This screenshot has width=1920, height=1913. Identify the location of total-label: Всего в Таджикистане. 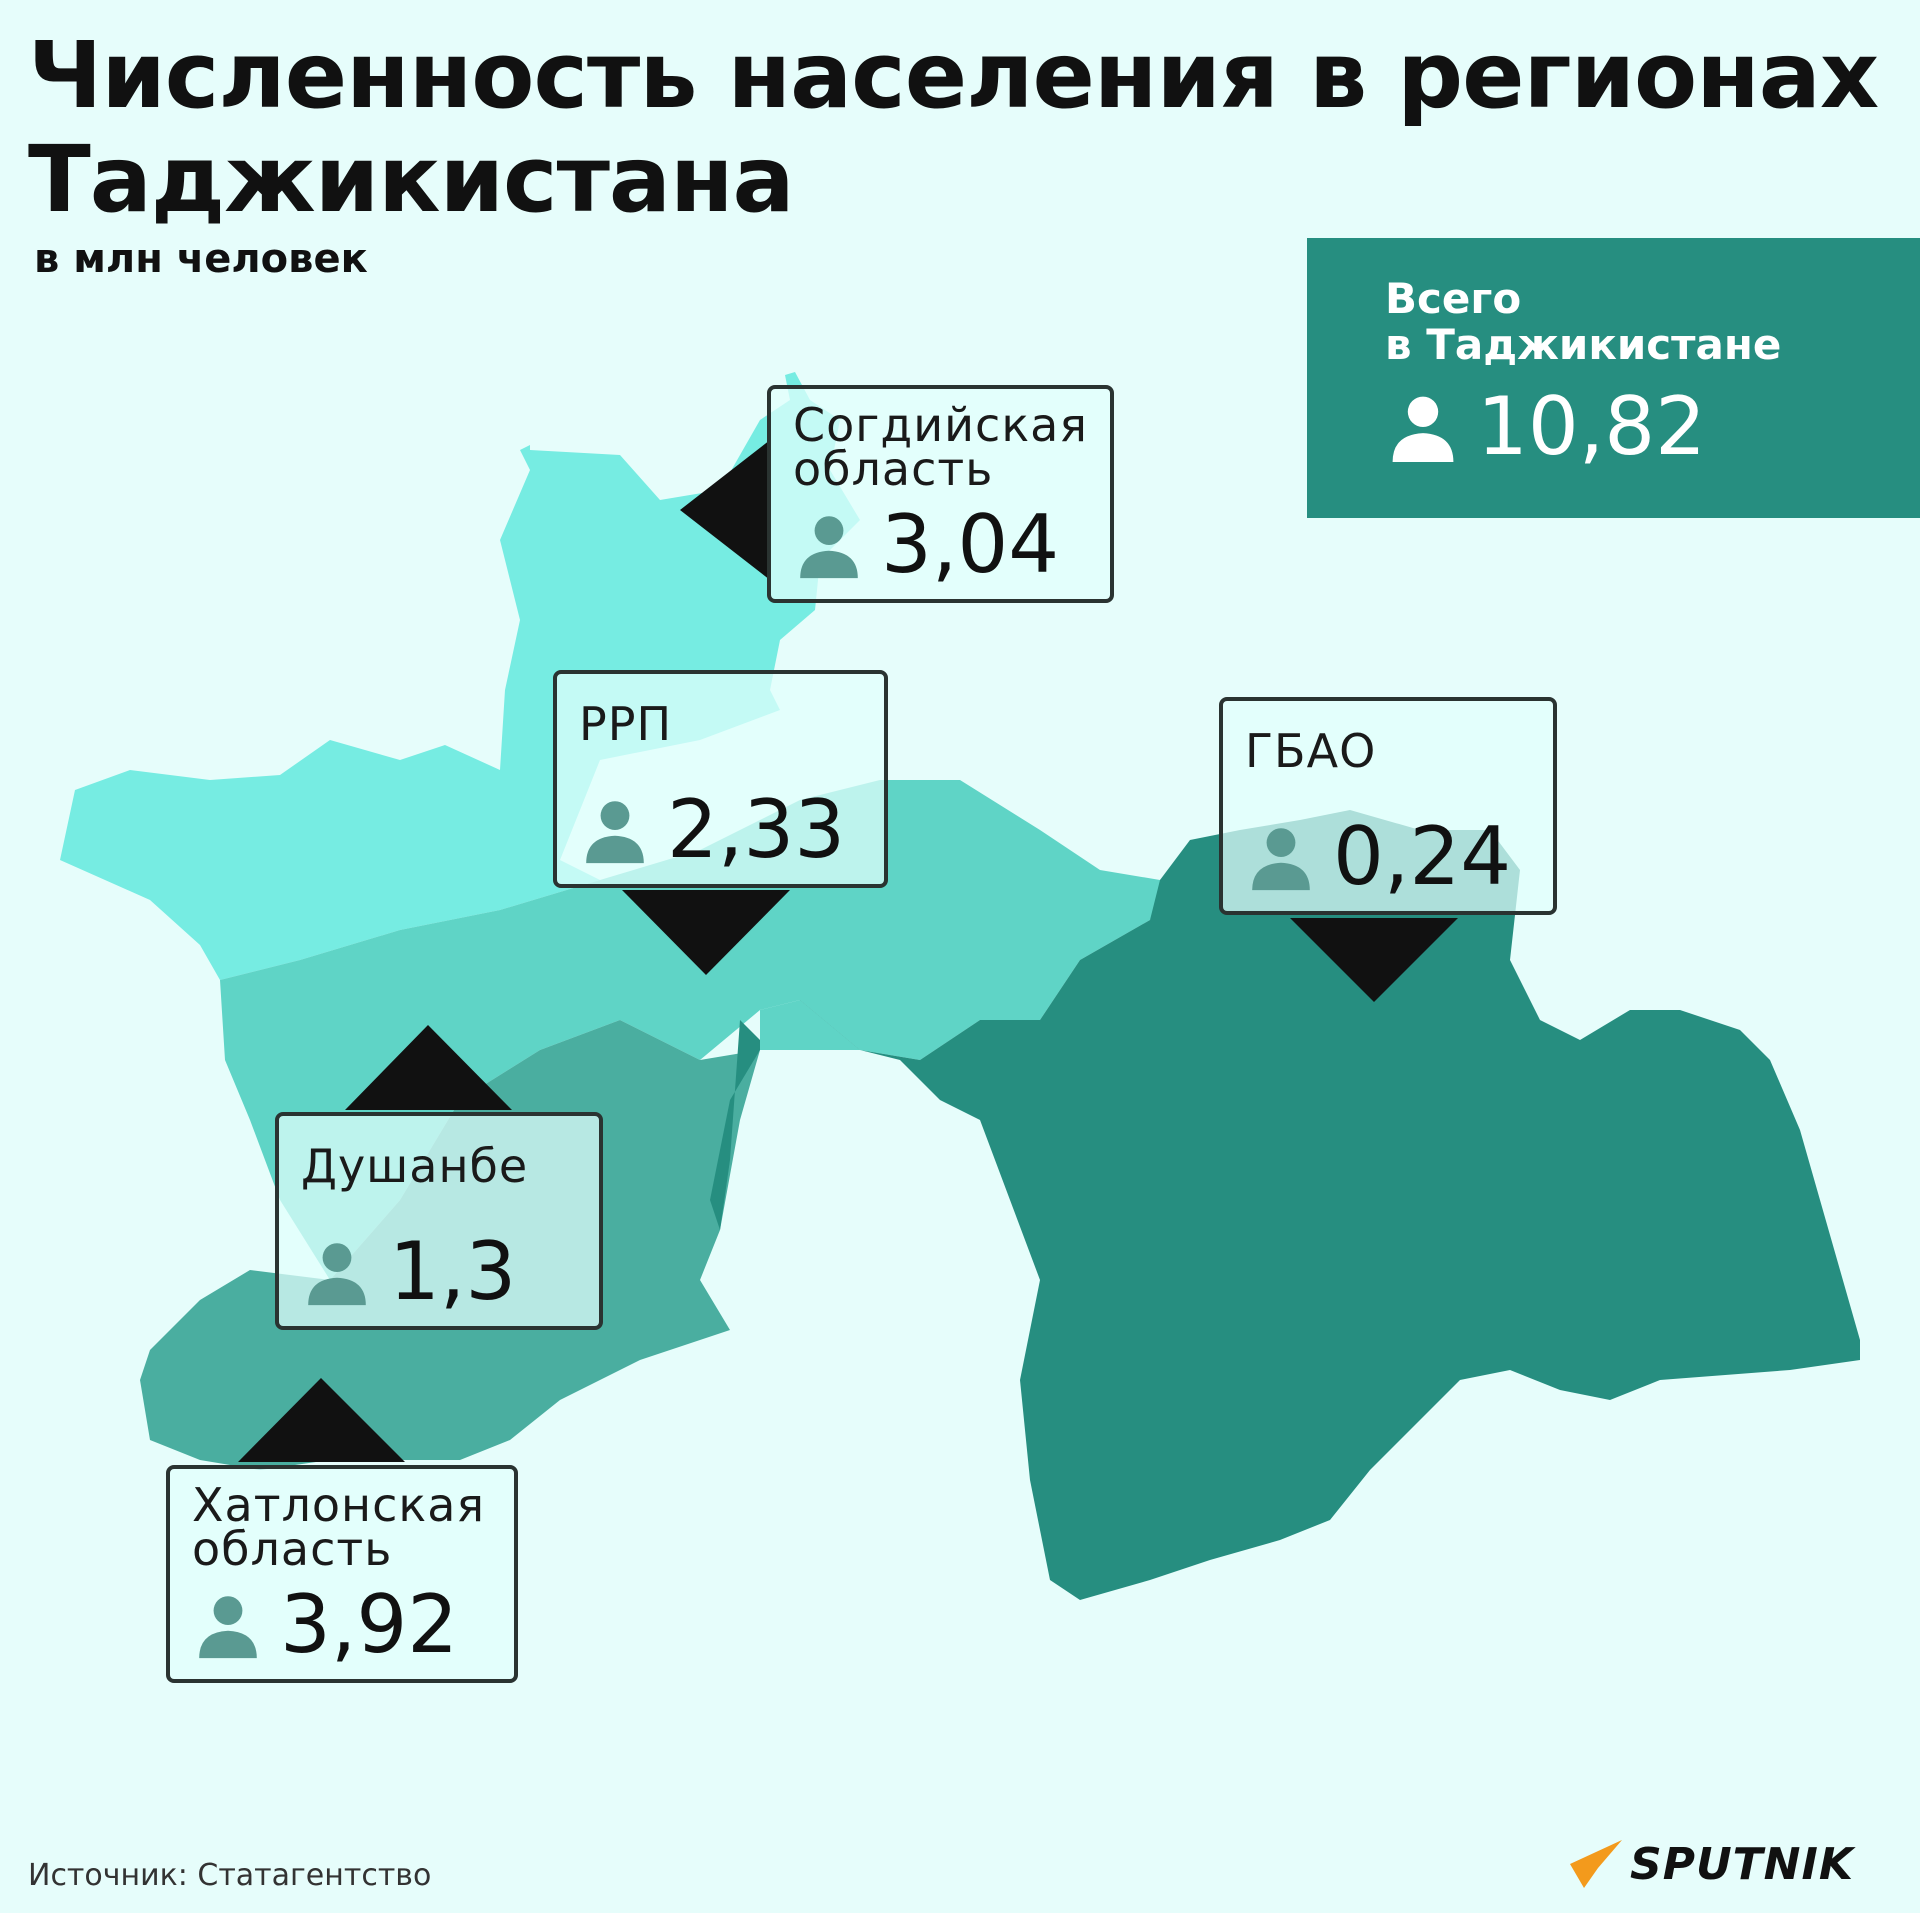
(1583, 321).